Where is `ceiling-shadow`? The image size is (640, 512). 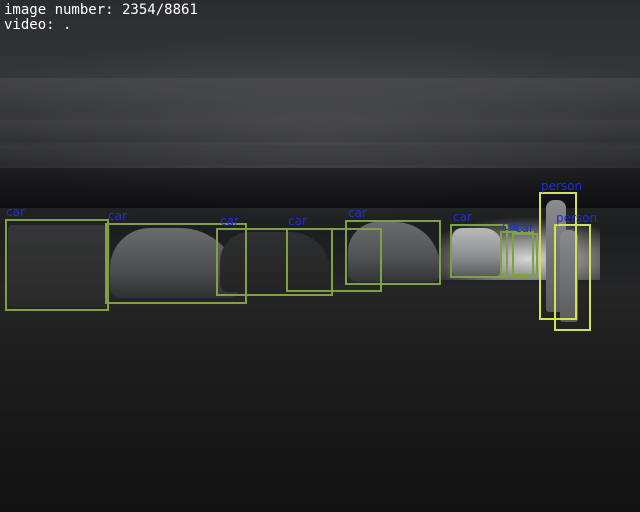
ceiling-shadow is located at coordinates (320, 188).